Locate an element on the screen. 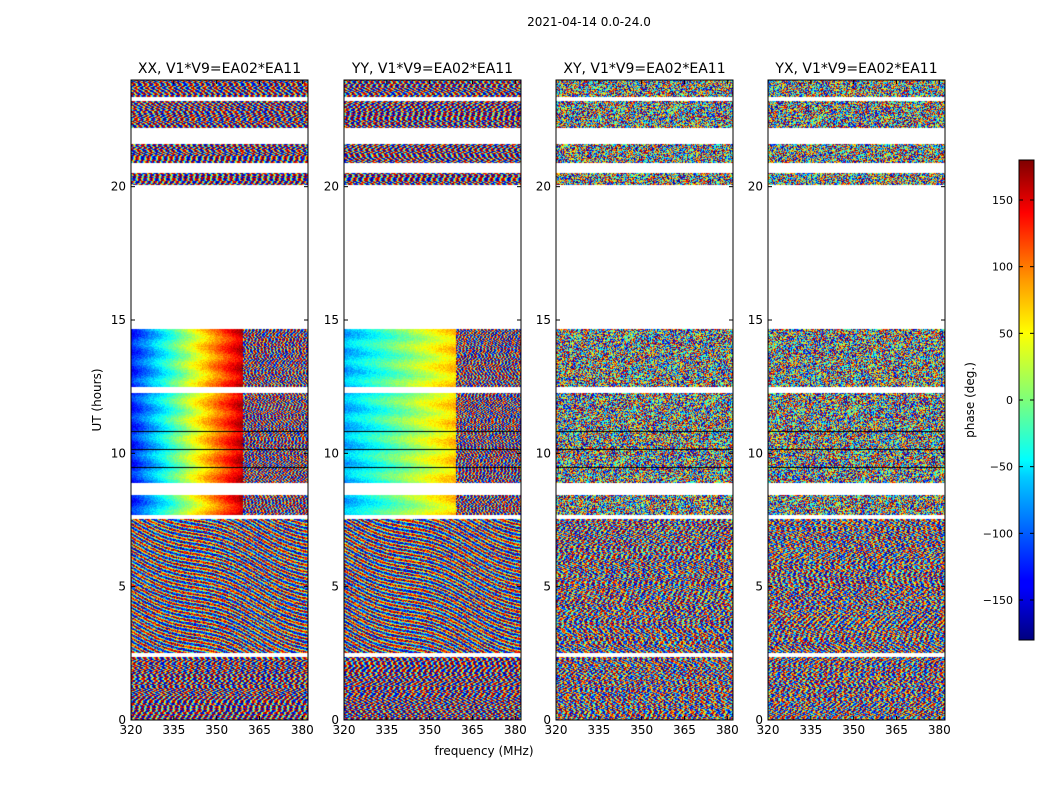  panel-title: YX, V1*V9=EA02*EA11 is located at coordinates (855, 69).